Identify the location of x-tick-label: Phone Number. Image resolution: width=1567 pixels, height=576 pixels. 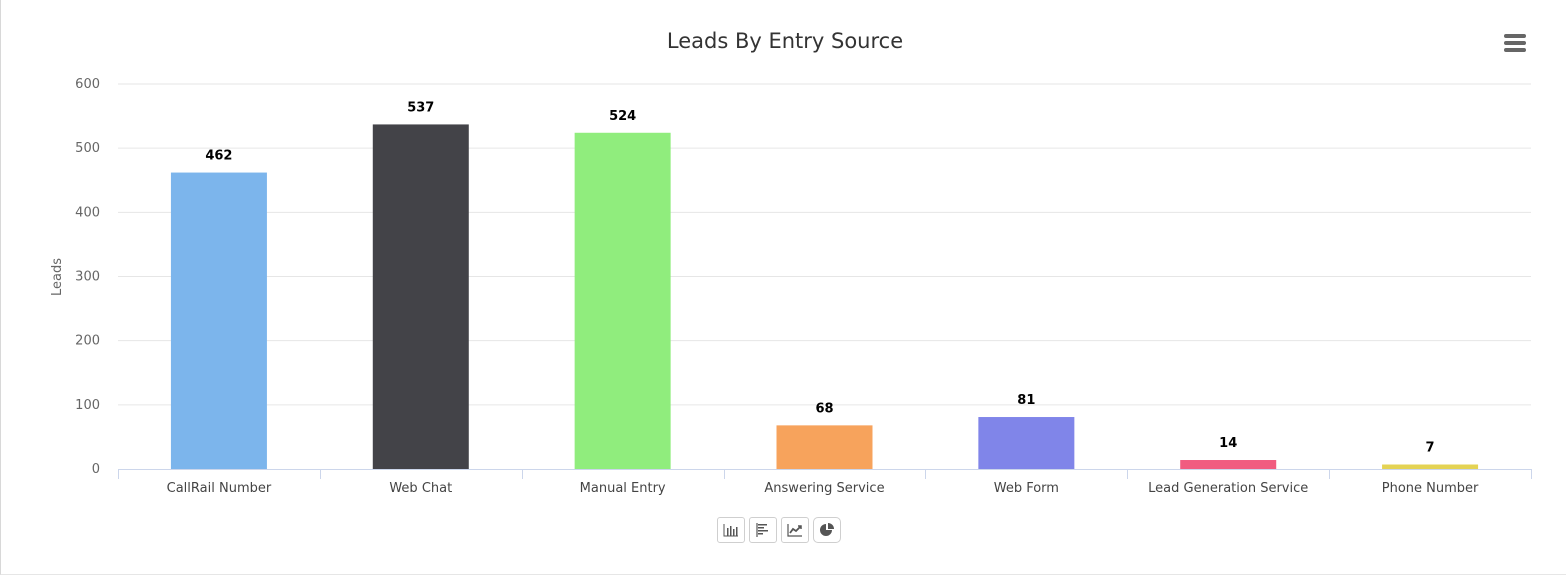
(1430, 488).